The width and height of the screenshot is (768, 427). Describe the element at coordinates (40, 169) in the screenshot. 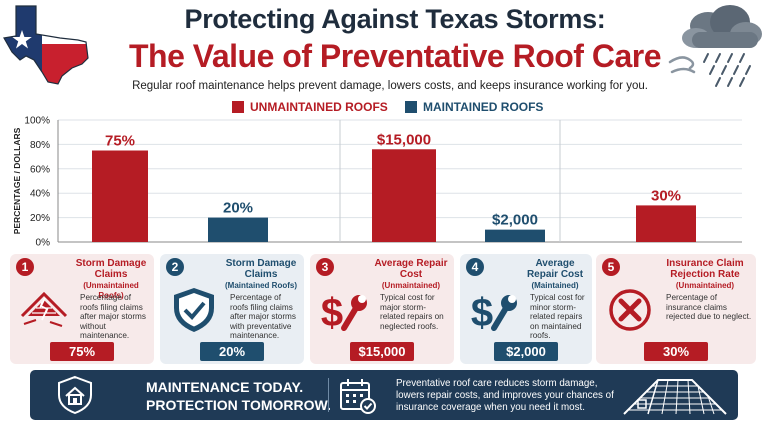

I see `y-tick-label: 60%` at that location.